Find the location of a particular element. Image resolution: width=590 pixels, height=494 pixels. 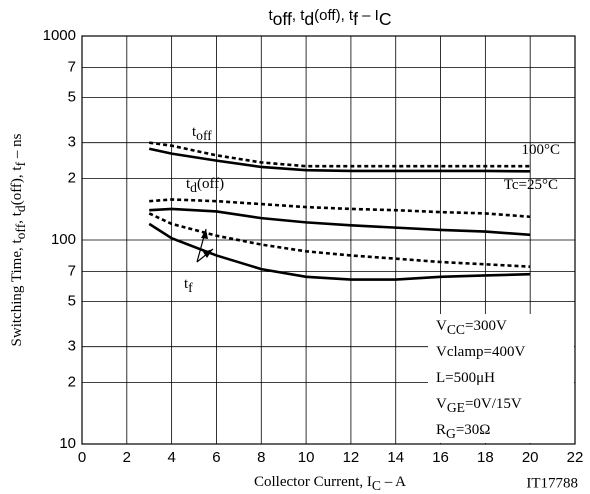

annotation-part: d is located at coordinates (193, 187).